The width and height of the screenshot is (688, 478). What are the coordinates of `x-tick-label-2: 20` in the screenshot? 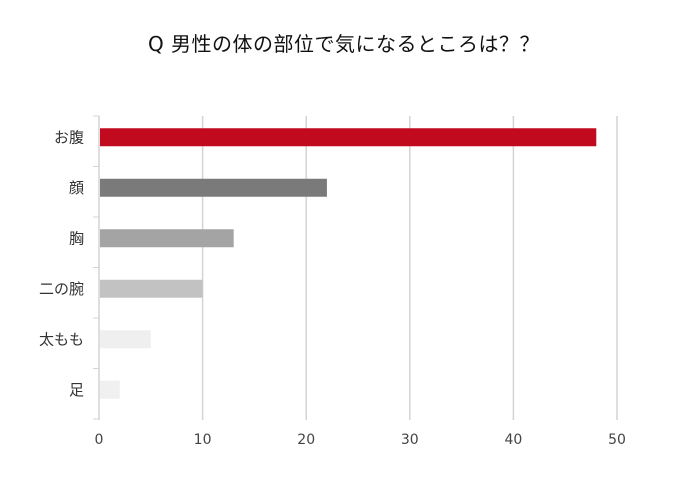 It's located at (306, 440).